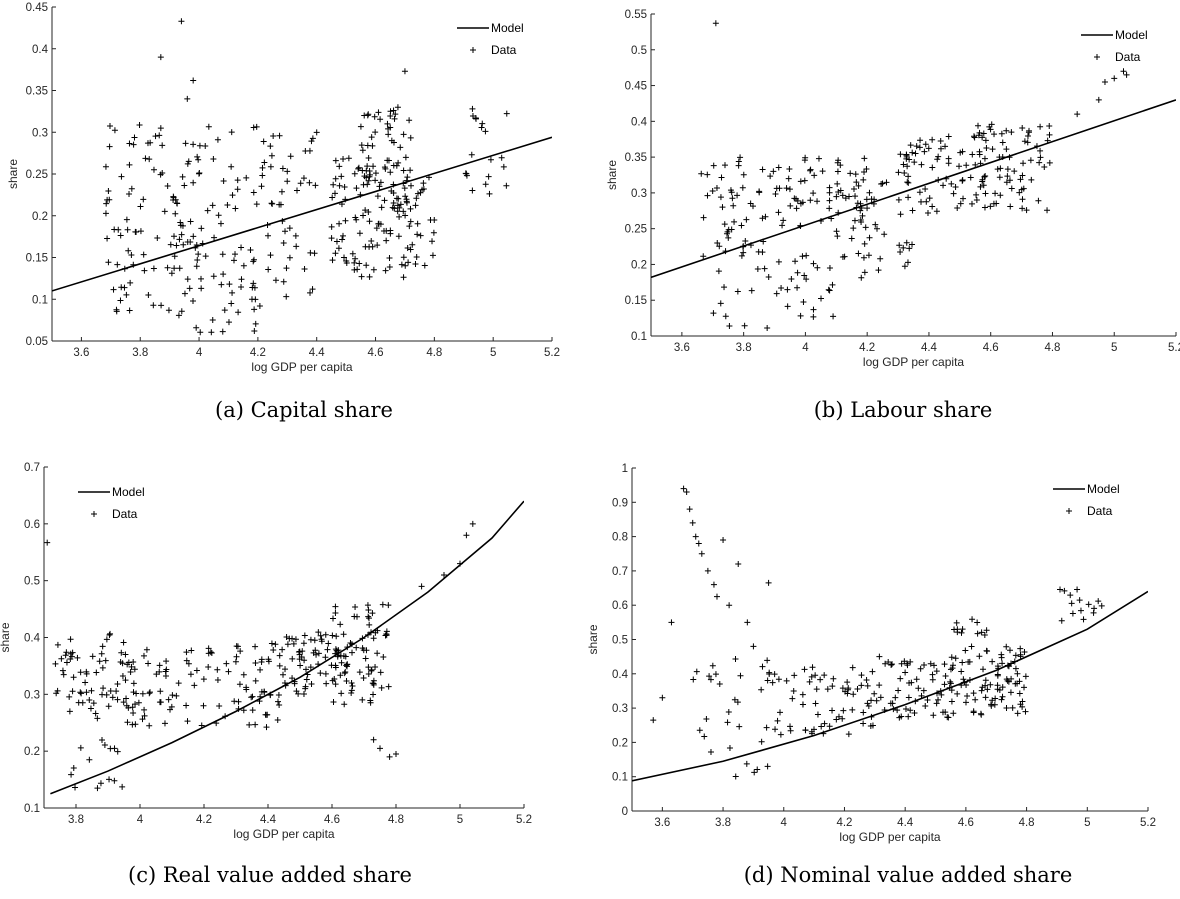 The height and width of the screenshot is (899, 1180). Describe the element at coordinates (204, 820) in the screenshot. I see `x-tick-label: 4.2` at that location.